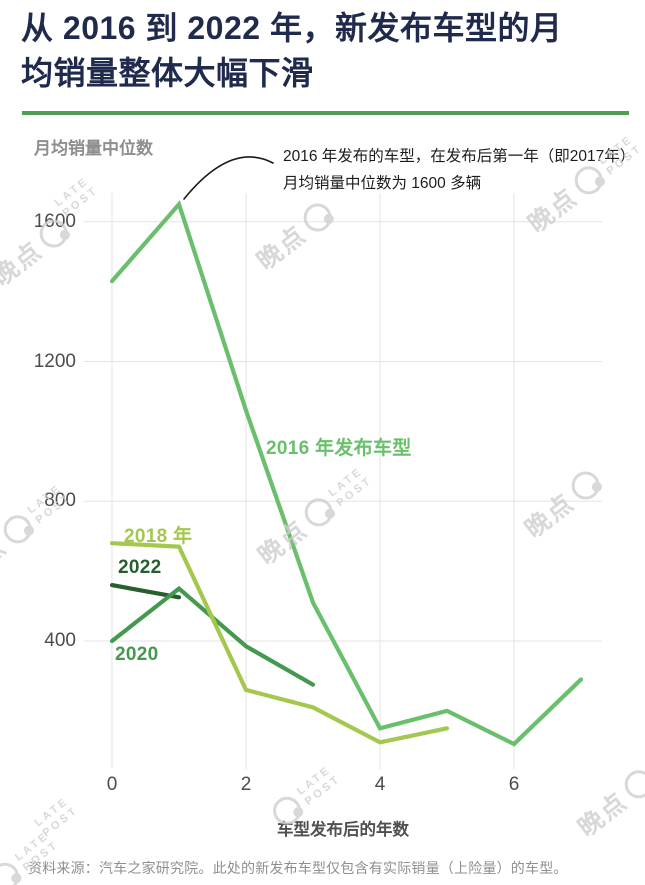 This screenshot has height=885, width=645. Describe the element at coordinates (60, 501) in the screenshot. I see `y-tick-label: 800` at that location.